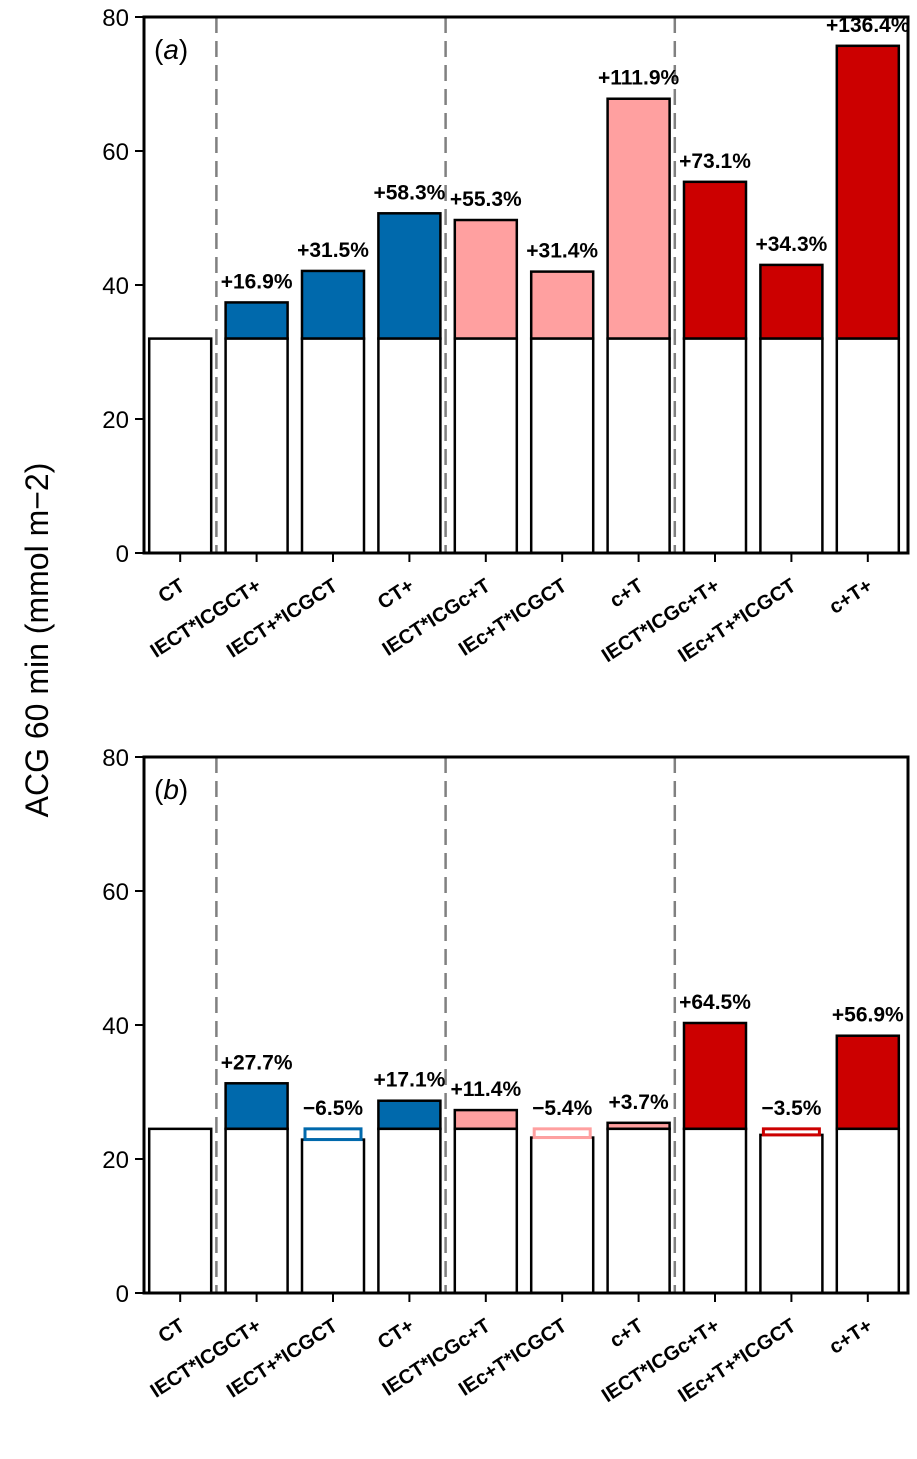 The image size is (917, 1459). I want to click on data-label: +58.3%, so click(409, 192).